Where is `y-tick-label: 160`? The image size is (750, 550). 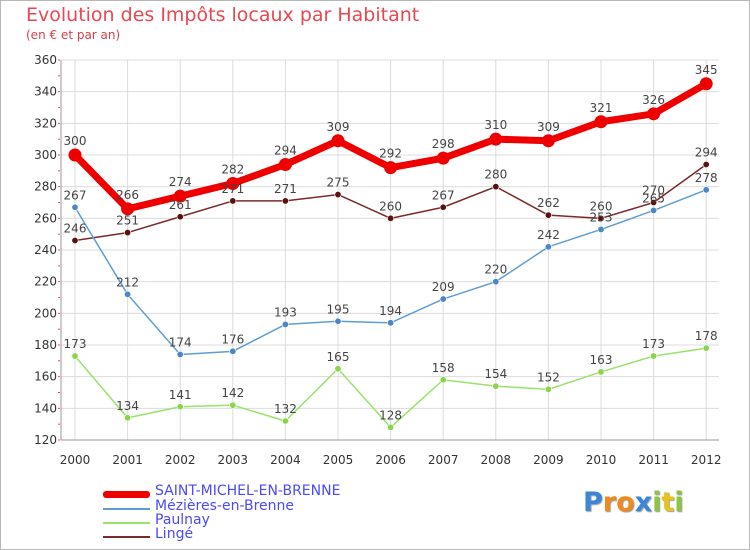 y-tick-label: 160 is located at coordinates (45, 377).